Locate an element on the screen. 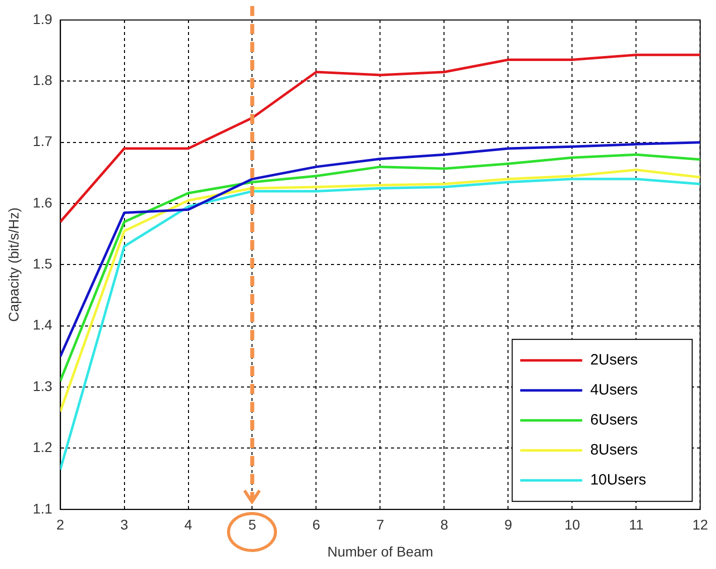 This screenshot has width=716, height=569. y-tick-label: 1.7 is located at coordinates (42, 141).